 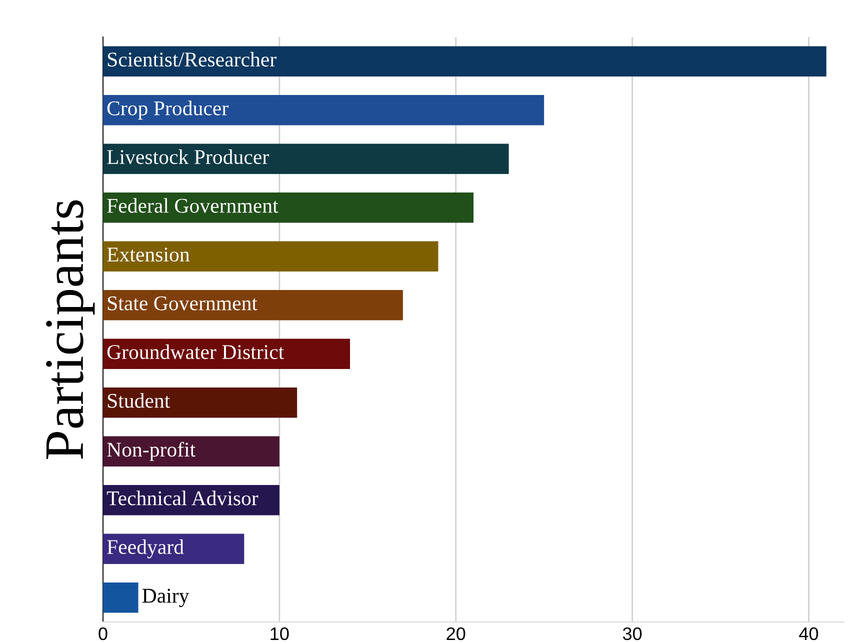 I want to click on x-tick-label: 10, so click(x=279, y=633).